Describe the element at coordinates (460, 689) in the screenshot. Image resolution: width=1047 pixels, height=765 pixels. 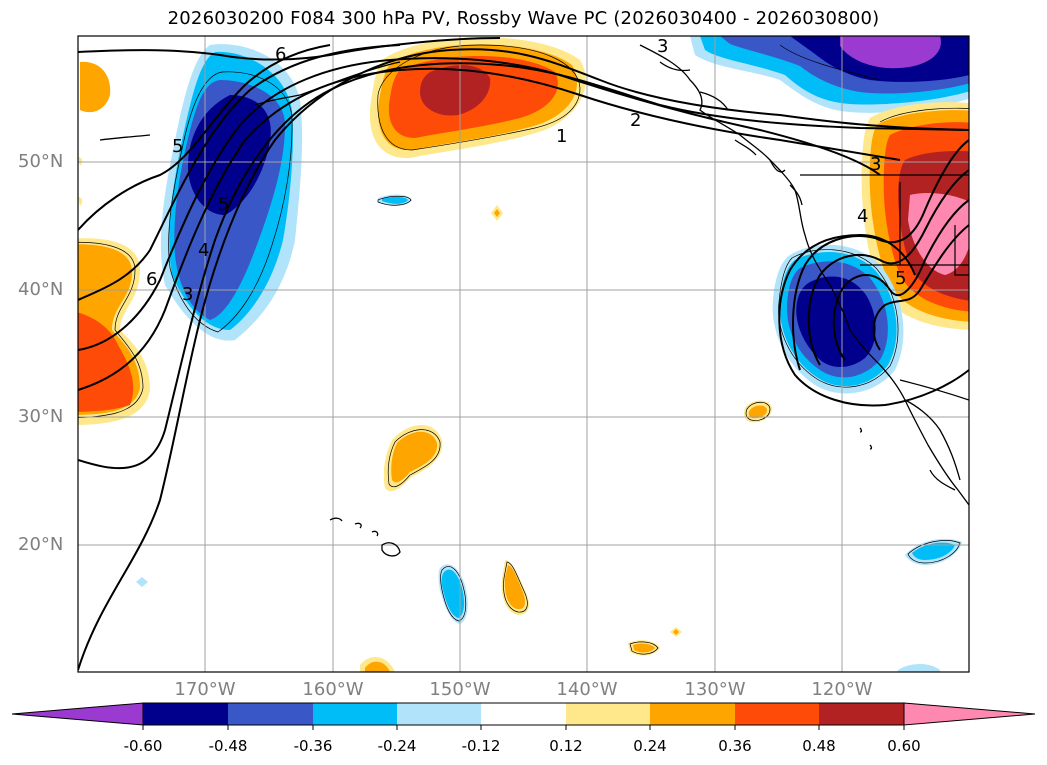
I see `lon-label: 150°W` at that location.